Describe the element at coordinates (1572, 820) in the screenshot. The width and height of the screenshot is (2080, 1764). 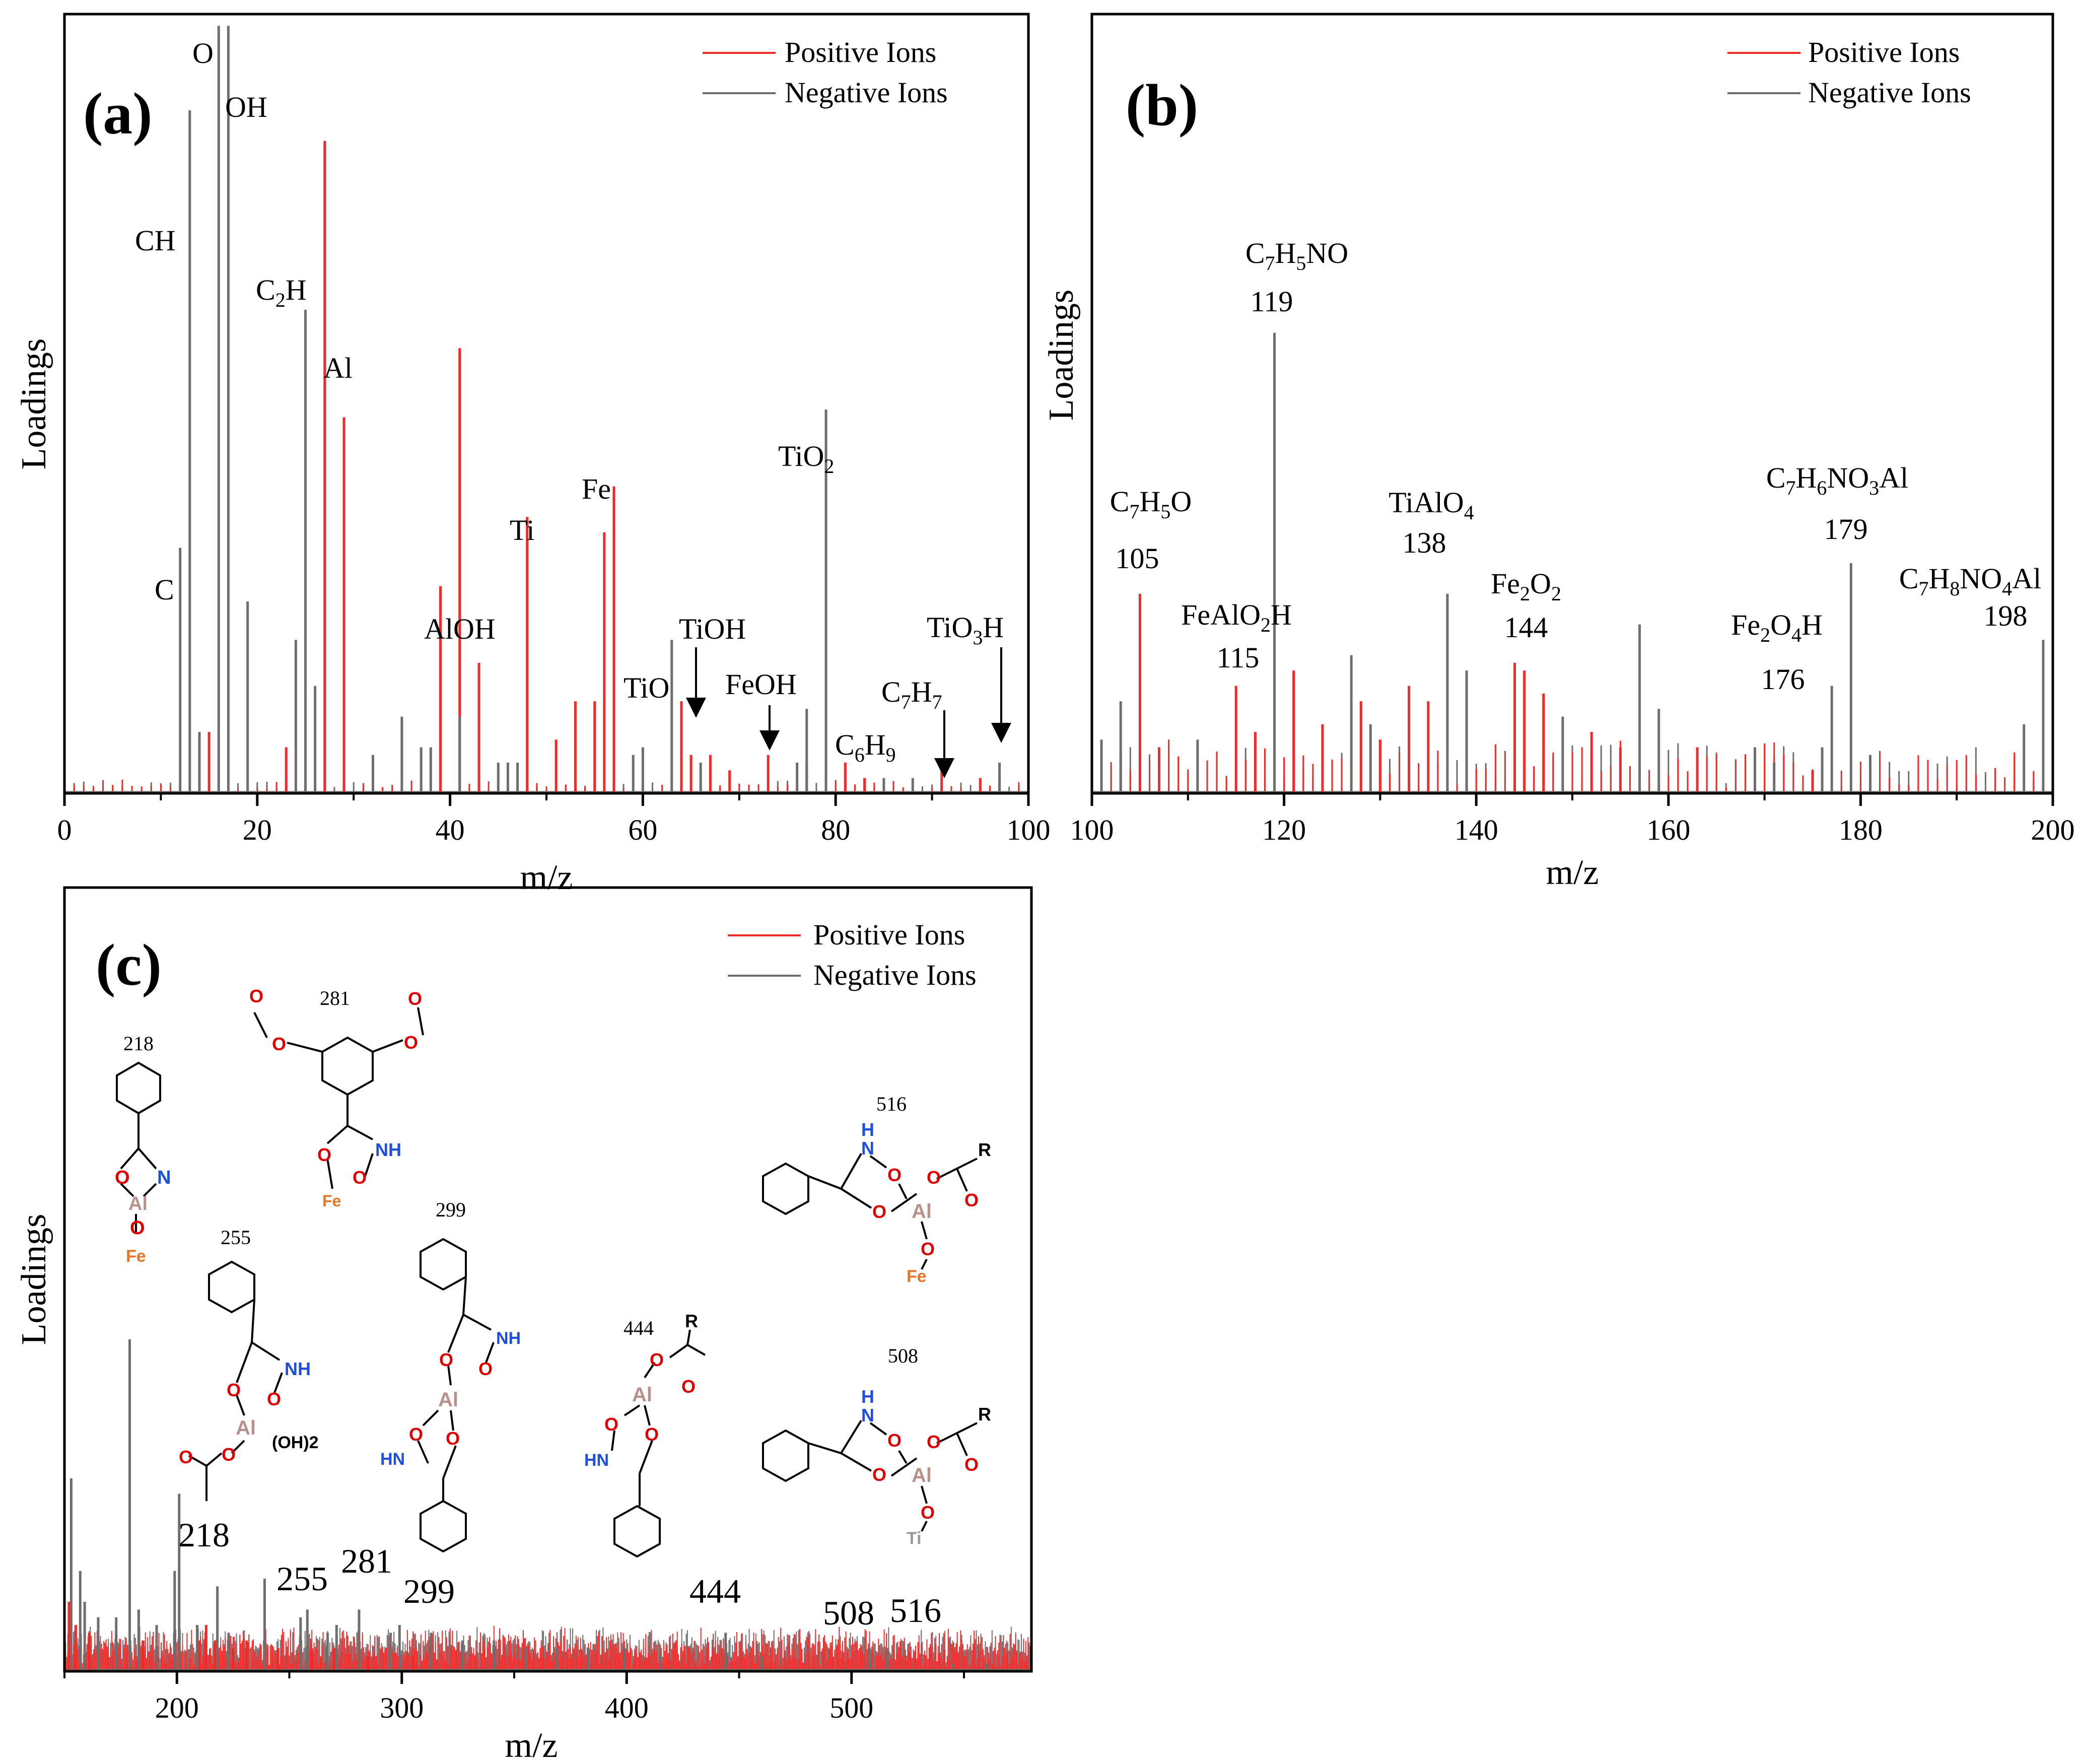
I see `panel-b-x-ticks: 100 120 140 160 180 200` at that location.